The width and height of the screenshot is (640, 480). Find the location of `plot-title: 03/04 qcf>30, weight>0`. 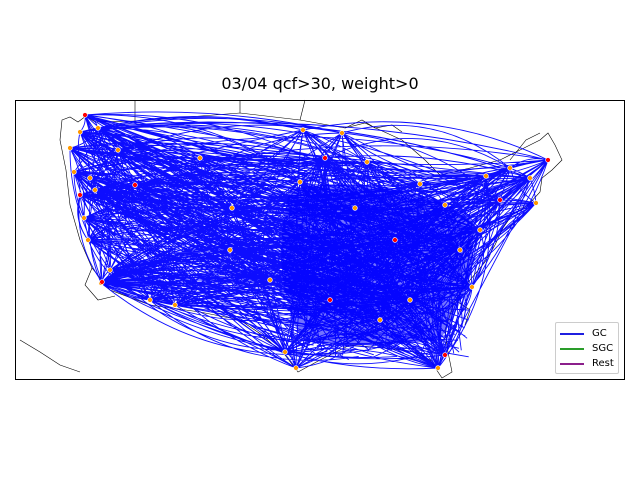

plot-title: 03/04 qcf>30, weight>0 is located at coordinates (320, 83).